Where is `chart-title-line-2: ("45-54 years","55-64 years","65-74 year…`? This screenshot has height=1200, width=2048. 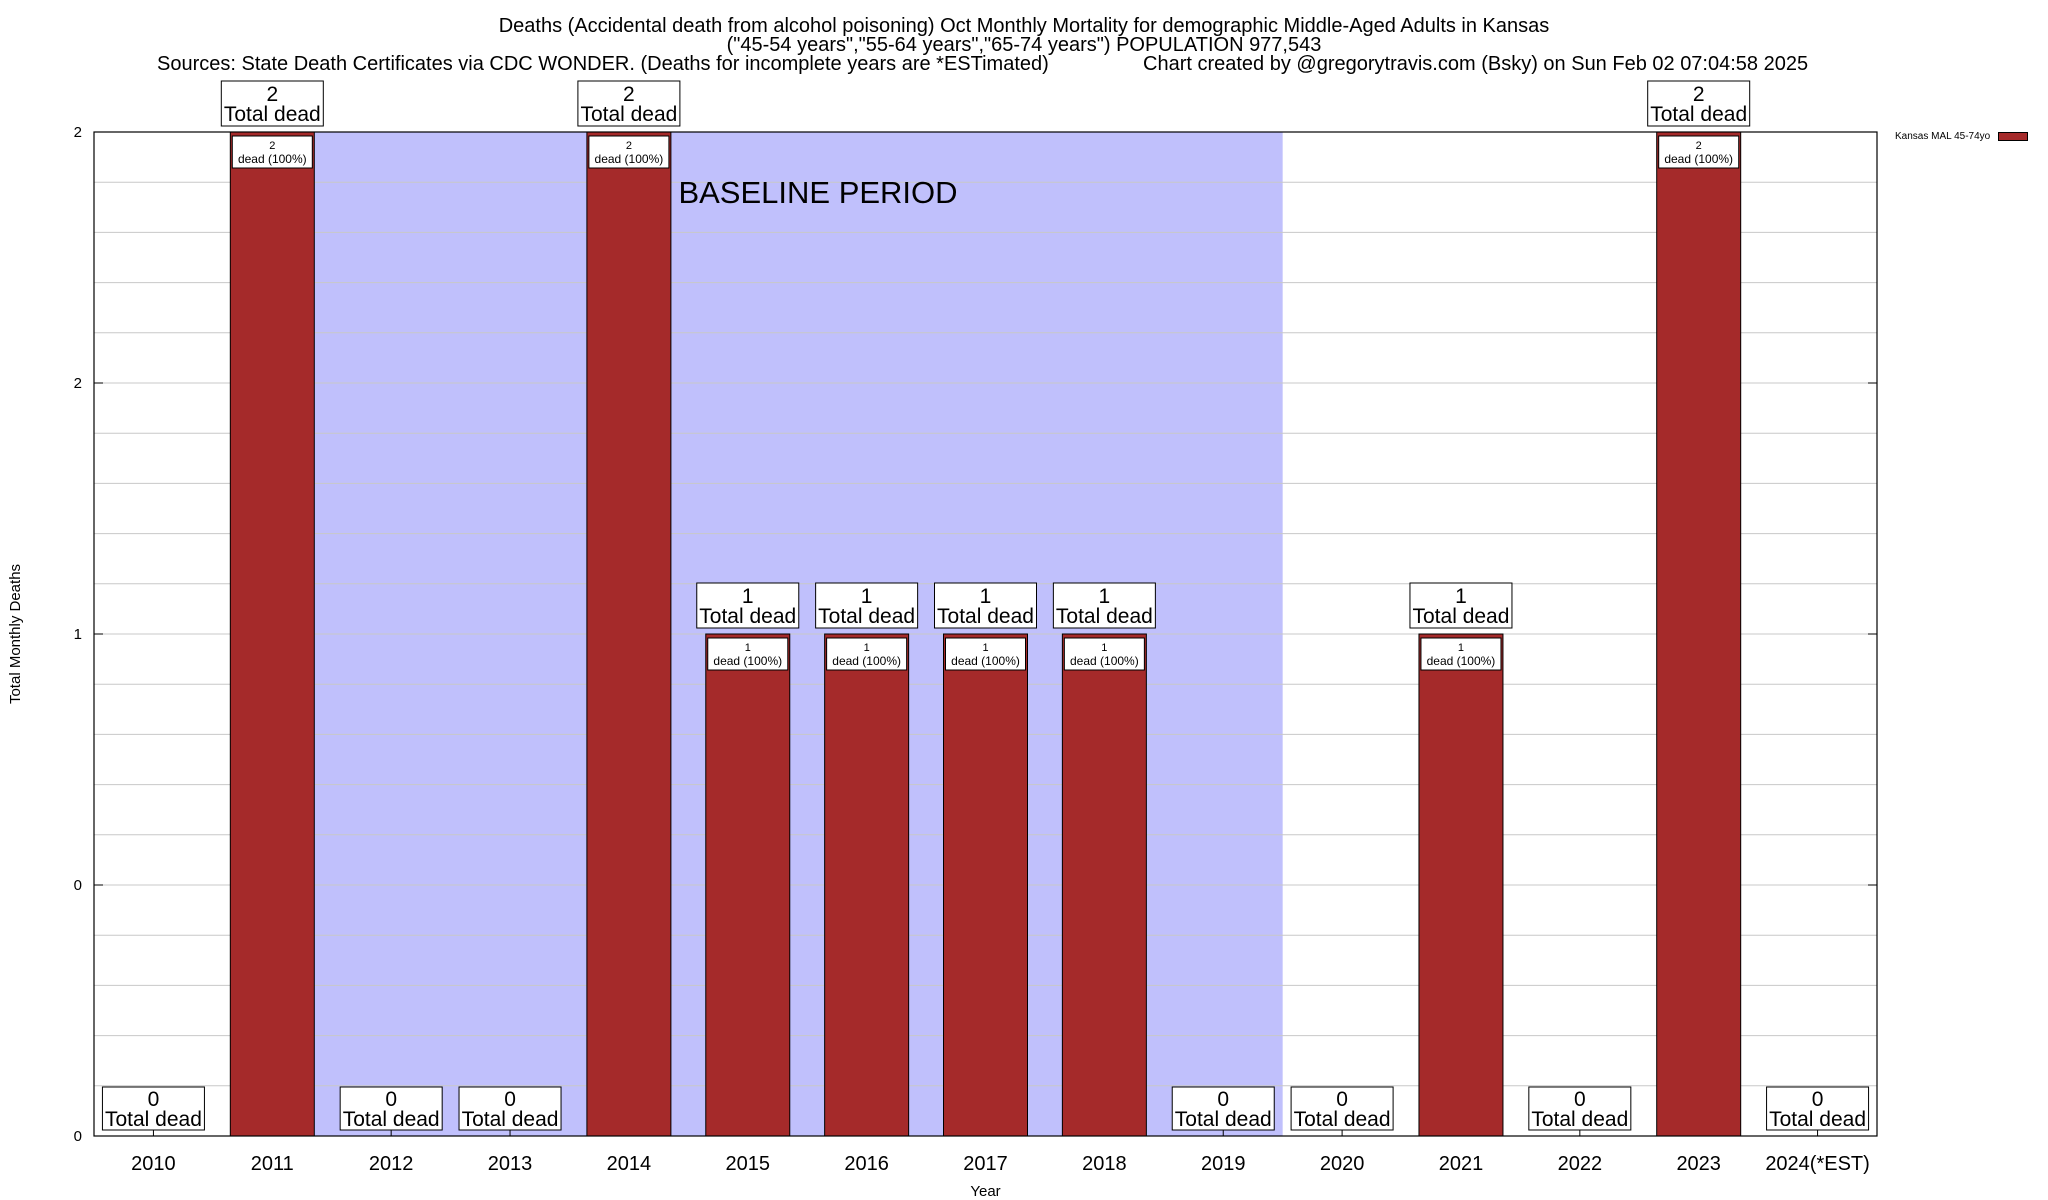
chart-title-line-2: ("45-54 years","55-64 years","65-74 year… is located at coordinates (1024, 45).